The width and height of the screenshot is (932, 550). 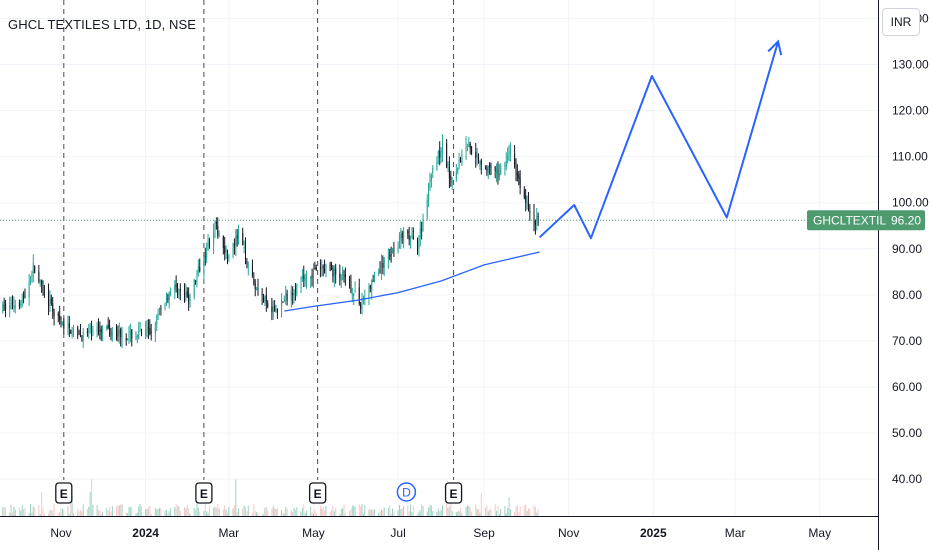 What do you see at coordinates (653, 533) in the screenshot?
I see `time-tick-label: 2025` at bounding box center [653, 533].